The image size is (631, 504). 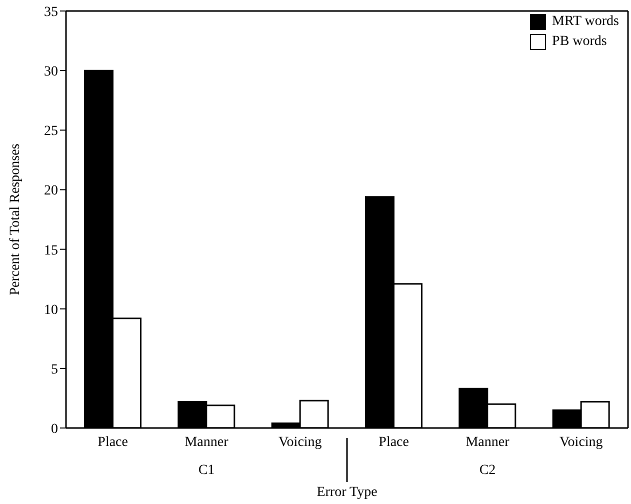 What do you see at coordinates (579, 42) in the screenshot?
I see `legend-label: PB words` at bounding box center [579, 42].